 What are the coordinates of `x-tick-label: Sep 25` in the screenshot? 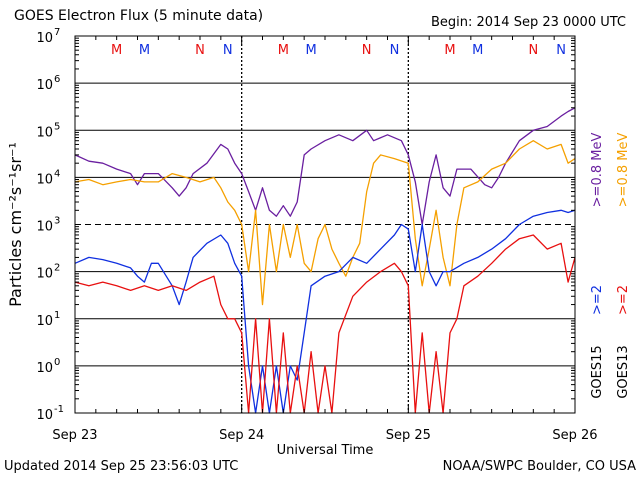 It's located at (408, 435).